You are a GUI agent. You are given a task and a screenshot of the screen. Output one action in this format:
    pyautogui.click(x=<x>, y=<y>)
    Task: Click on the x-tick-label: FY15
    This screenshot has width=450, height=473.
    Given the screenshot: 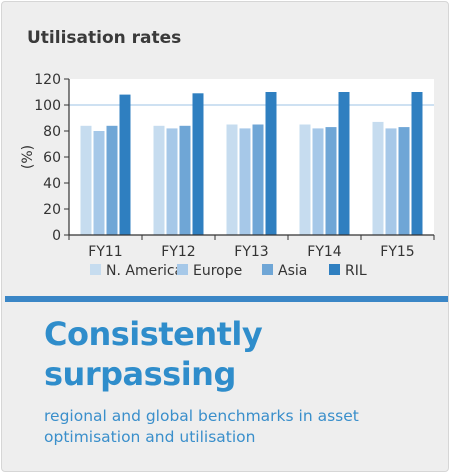 What is the action you would take?
    pyautogui.click(x=397, y=252)
    